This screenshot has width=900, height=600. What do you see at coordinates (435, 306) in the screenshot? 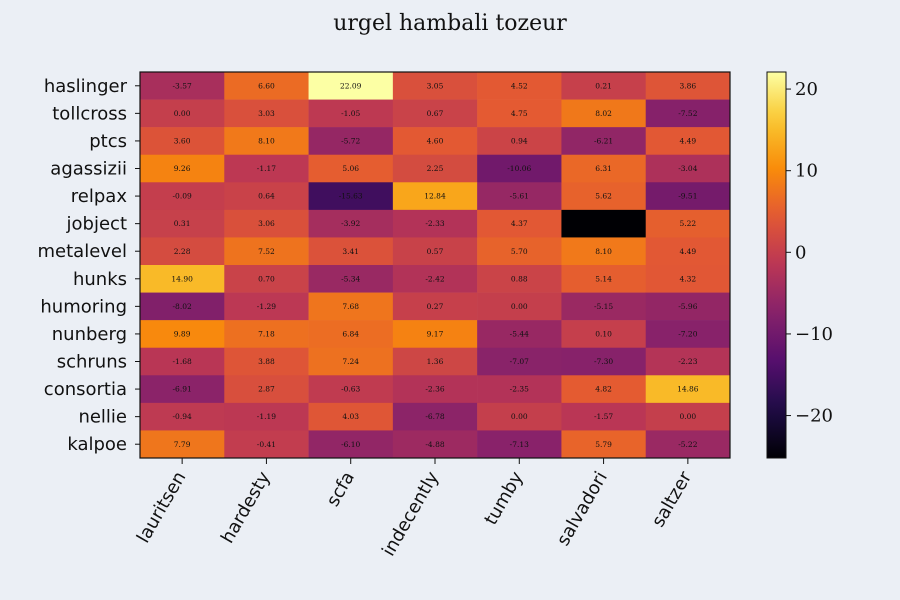
I see `cell-value: 0.27` at bounding box center [435, 306].